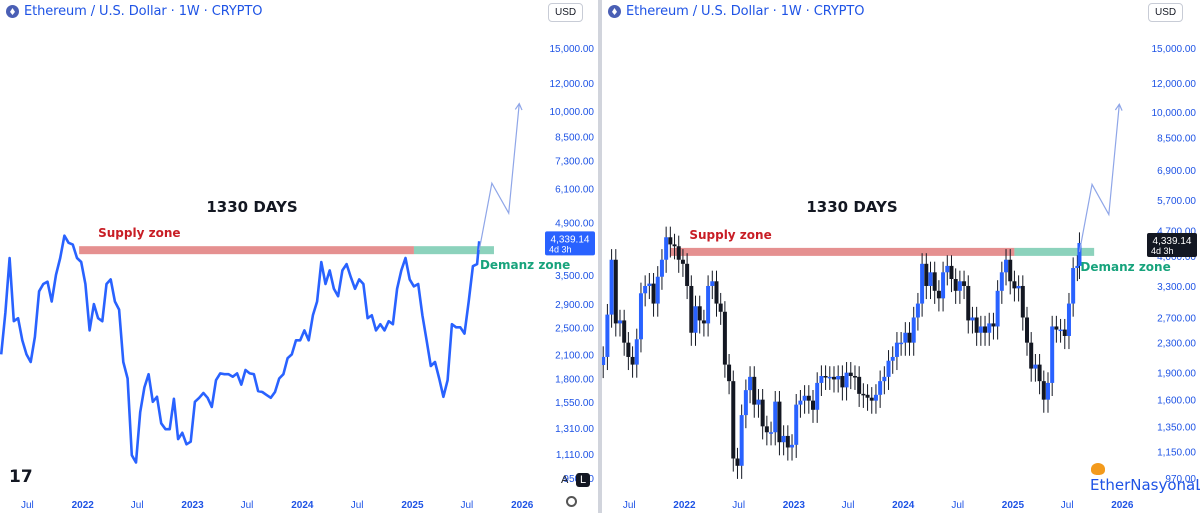  I want to click on y-tick-label: 7,300.00, so click(574, 161).